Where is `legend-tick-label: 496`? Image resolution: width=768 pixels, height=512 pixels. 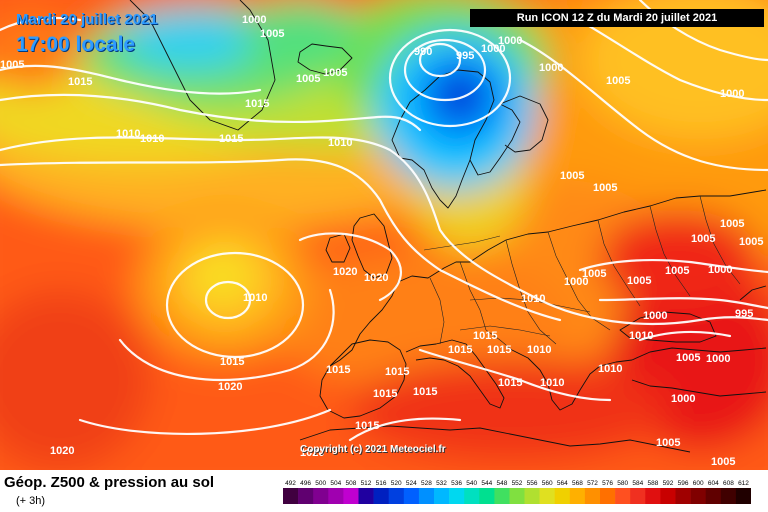 legend-tick-label: 496 is located at coordinates (305, 483).